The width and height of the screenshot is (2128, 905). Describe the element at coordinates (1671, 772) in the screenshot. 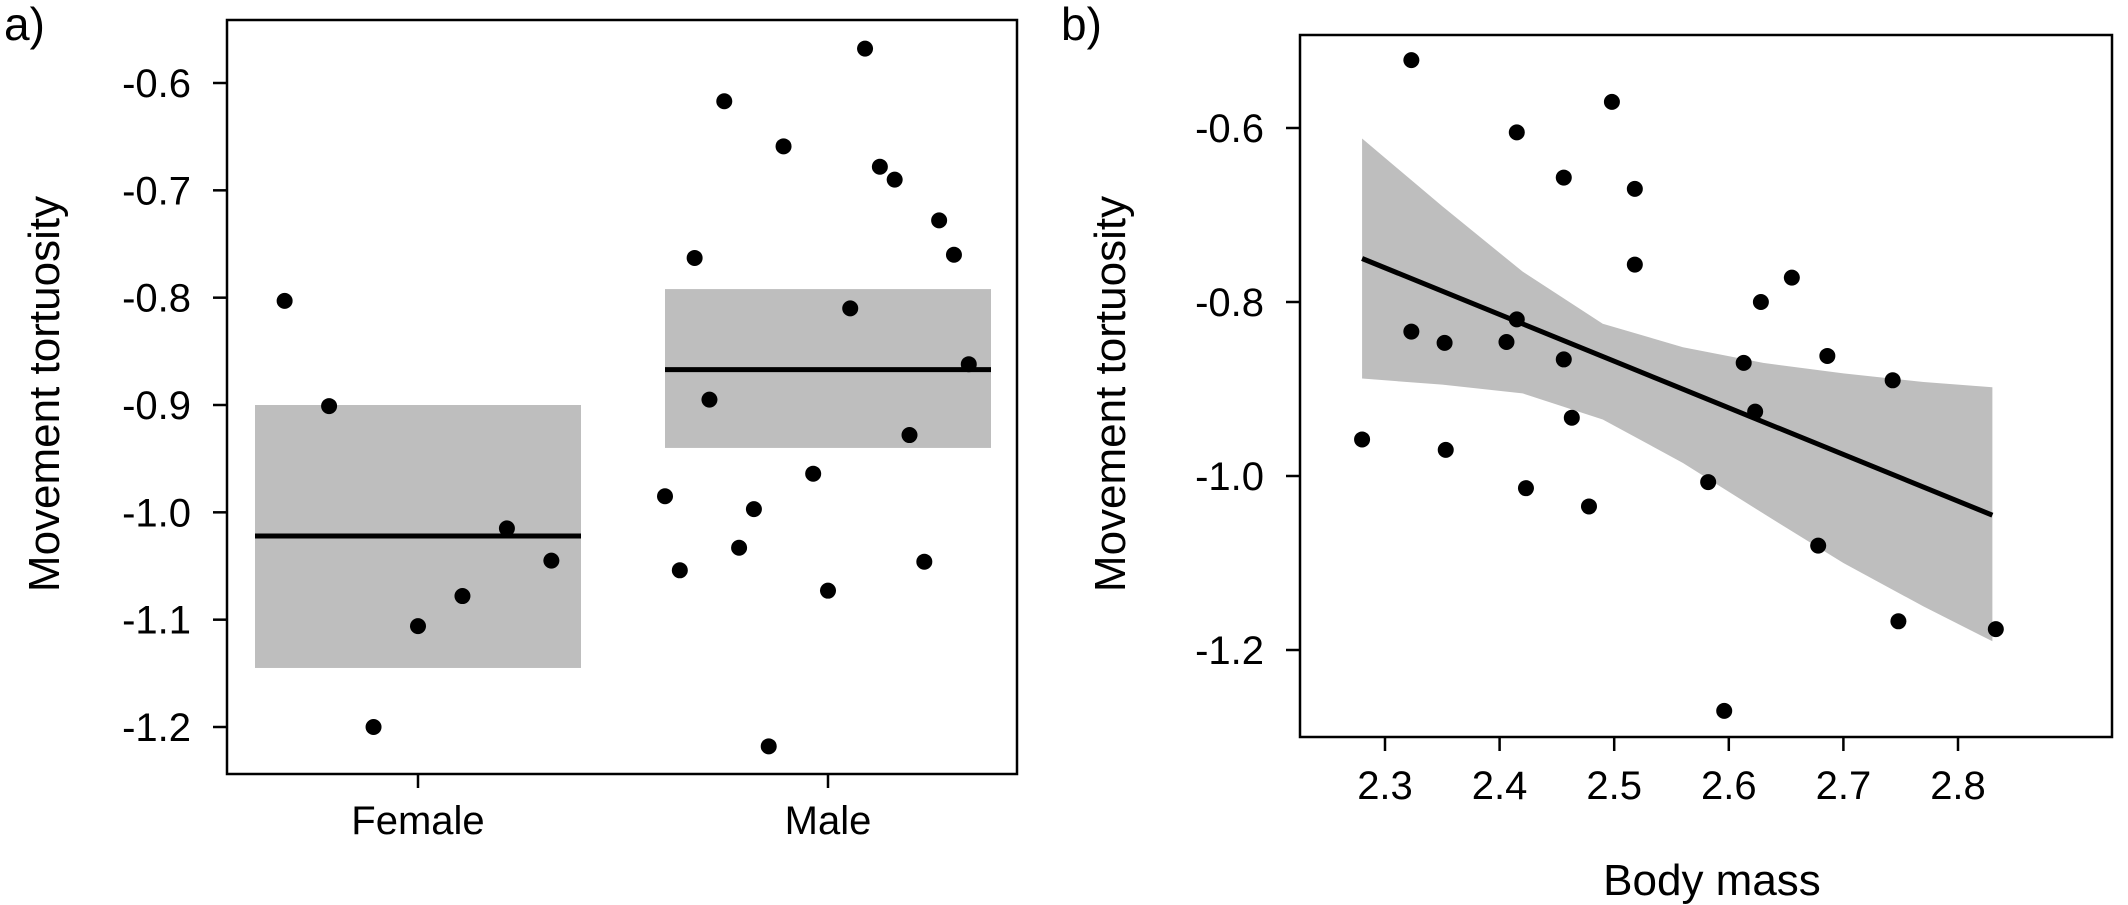

I see `panel-b-x-axis: 2.3 2.4 2.5 2.6 2.7 2.8` at that location.